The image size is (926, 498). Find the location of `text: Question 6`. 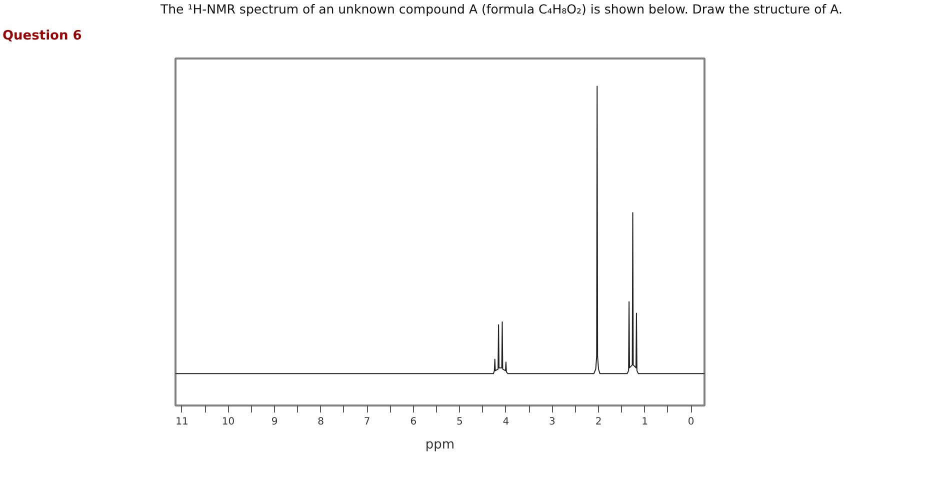

text: Question 6 is located at coordinates (42, 36).